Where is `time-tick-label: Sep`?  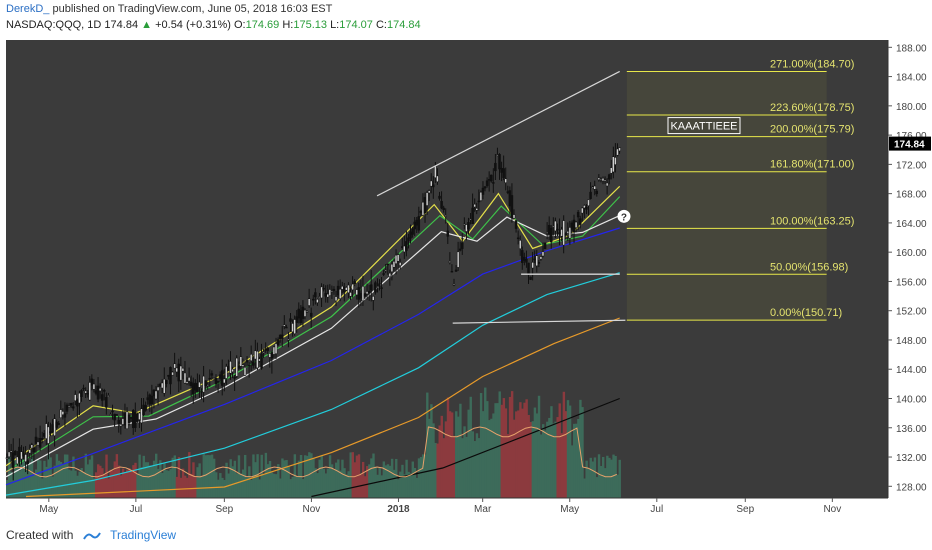
time-tick-label: Sep is located at coordinates (224, 509).